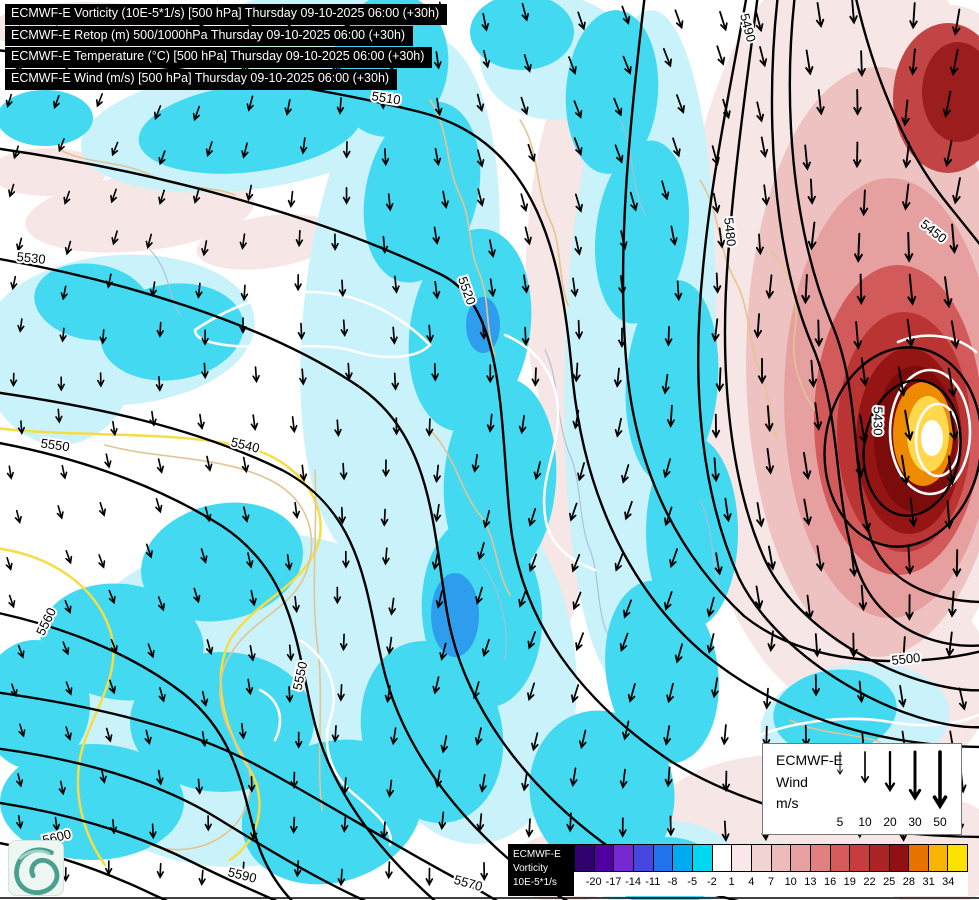 This screenshot has height=900, width=979. What do you see at coordinates (692, 882) in the screenshot?
I see `colorbar-tick-label: -5` at bounding box center [692, 882].